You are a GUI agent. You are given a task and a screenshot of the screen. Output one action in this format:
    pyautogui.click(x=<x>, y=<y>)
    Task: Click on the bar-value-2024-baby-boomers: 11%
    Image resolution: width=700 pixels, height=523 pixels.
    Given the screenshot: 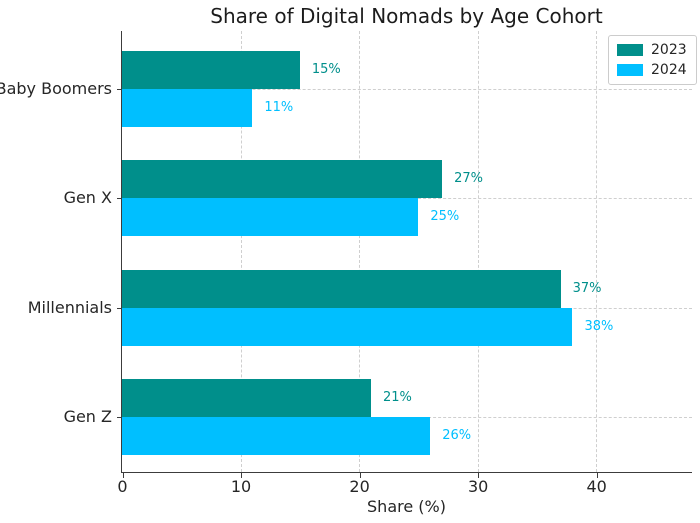 What is the action you would take?
    pyautogui.click(x=279, y=107)
    